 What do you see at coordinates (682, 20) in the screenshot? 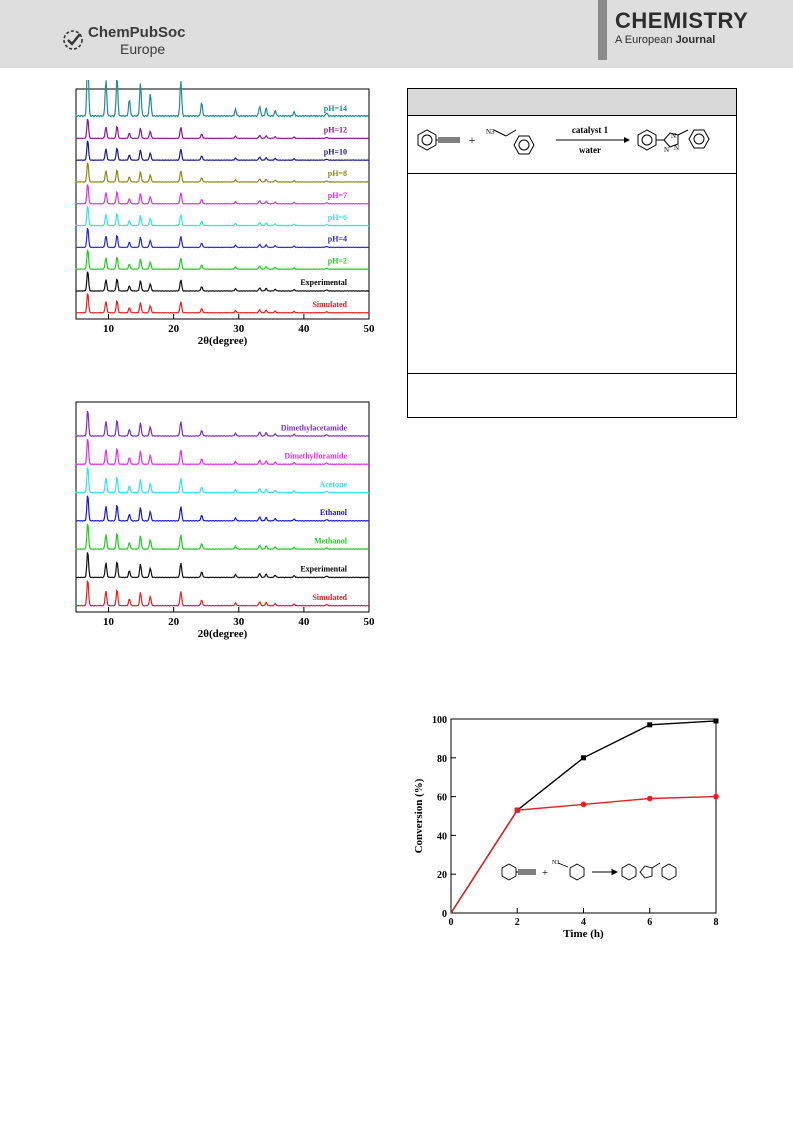
I see `journal-title: CHEMISTRY` at bounding box center [682, 20].